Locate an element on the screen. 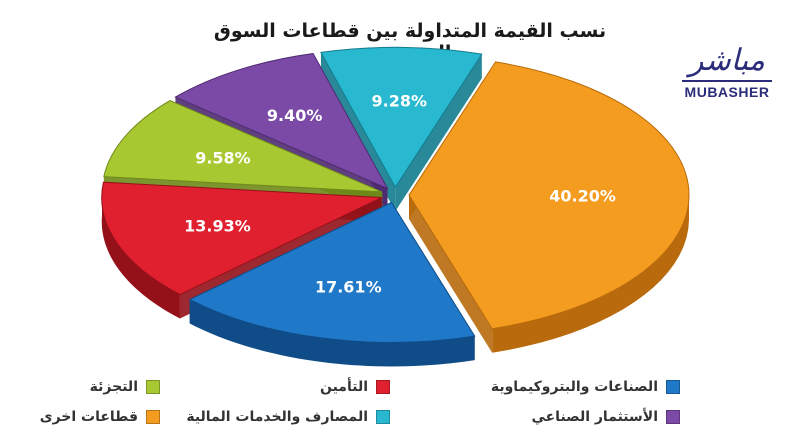  slice-5-top is located at coordinates (401, 117).